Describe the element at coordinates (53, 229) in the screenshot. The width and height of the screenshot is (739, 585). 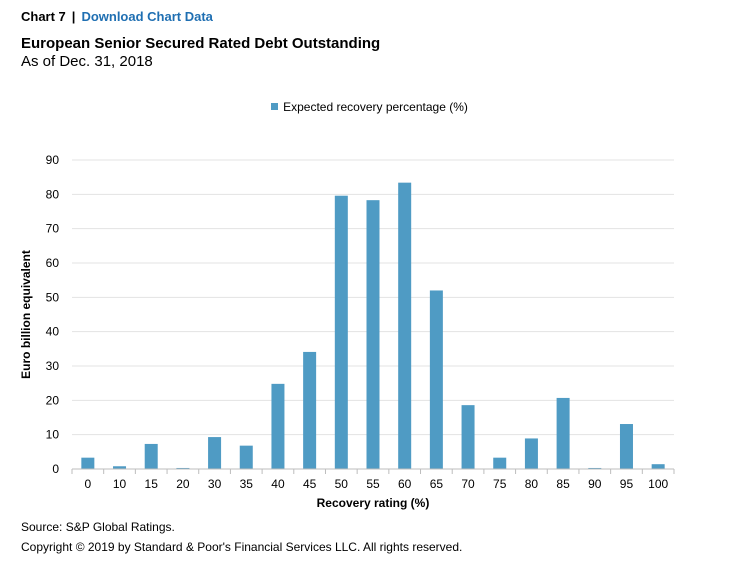
I see `y-tick-label: 70` at that location.